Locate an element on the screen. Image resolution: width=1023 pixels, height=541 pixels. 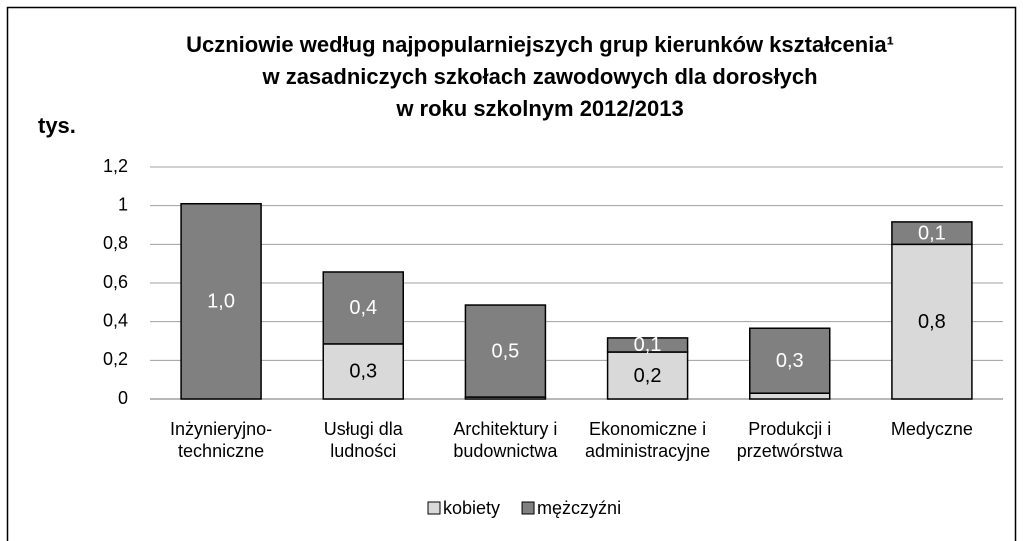
x-tick-label: Usługi dla ludności is located at coordinates (364, 440).